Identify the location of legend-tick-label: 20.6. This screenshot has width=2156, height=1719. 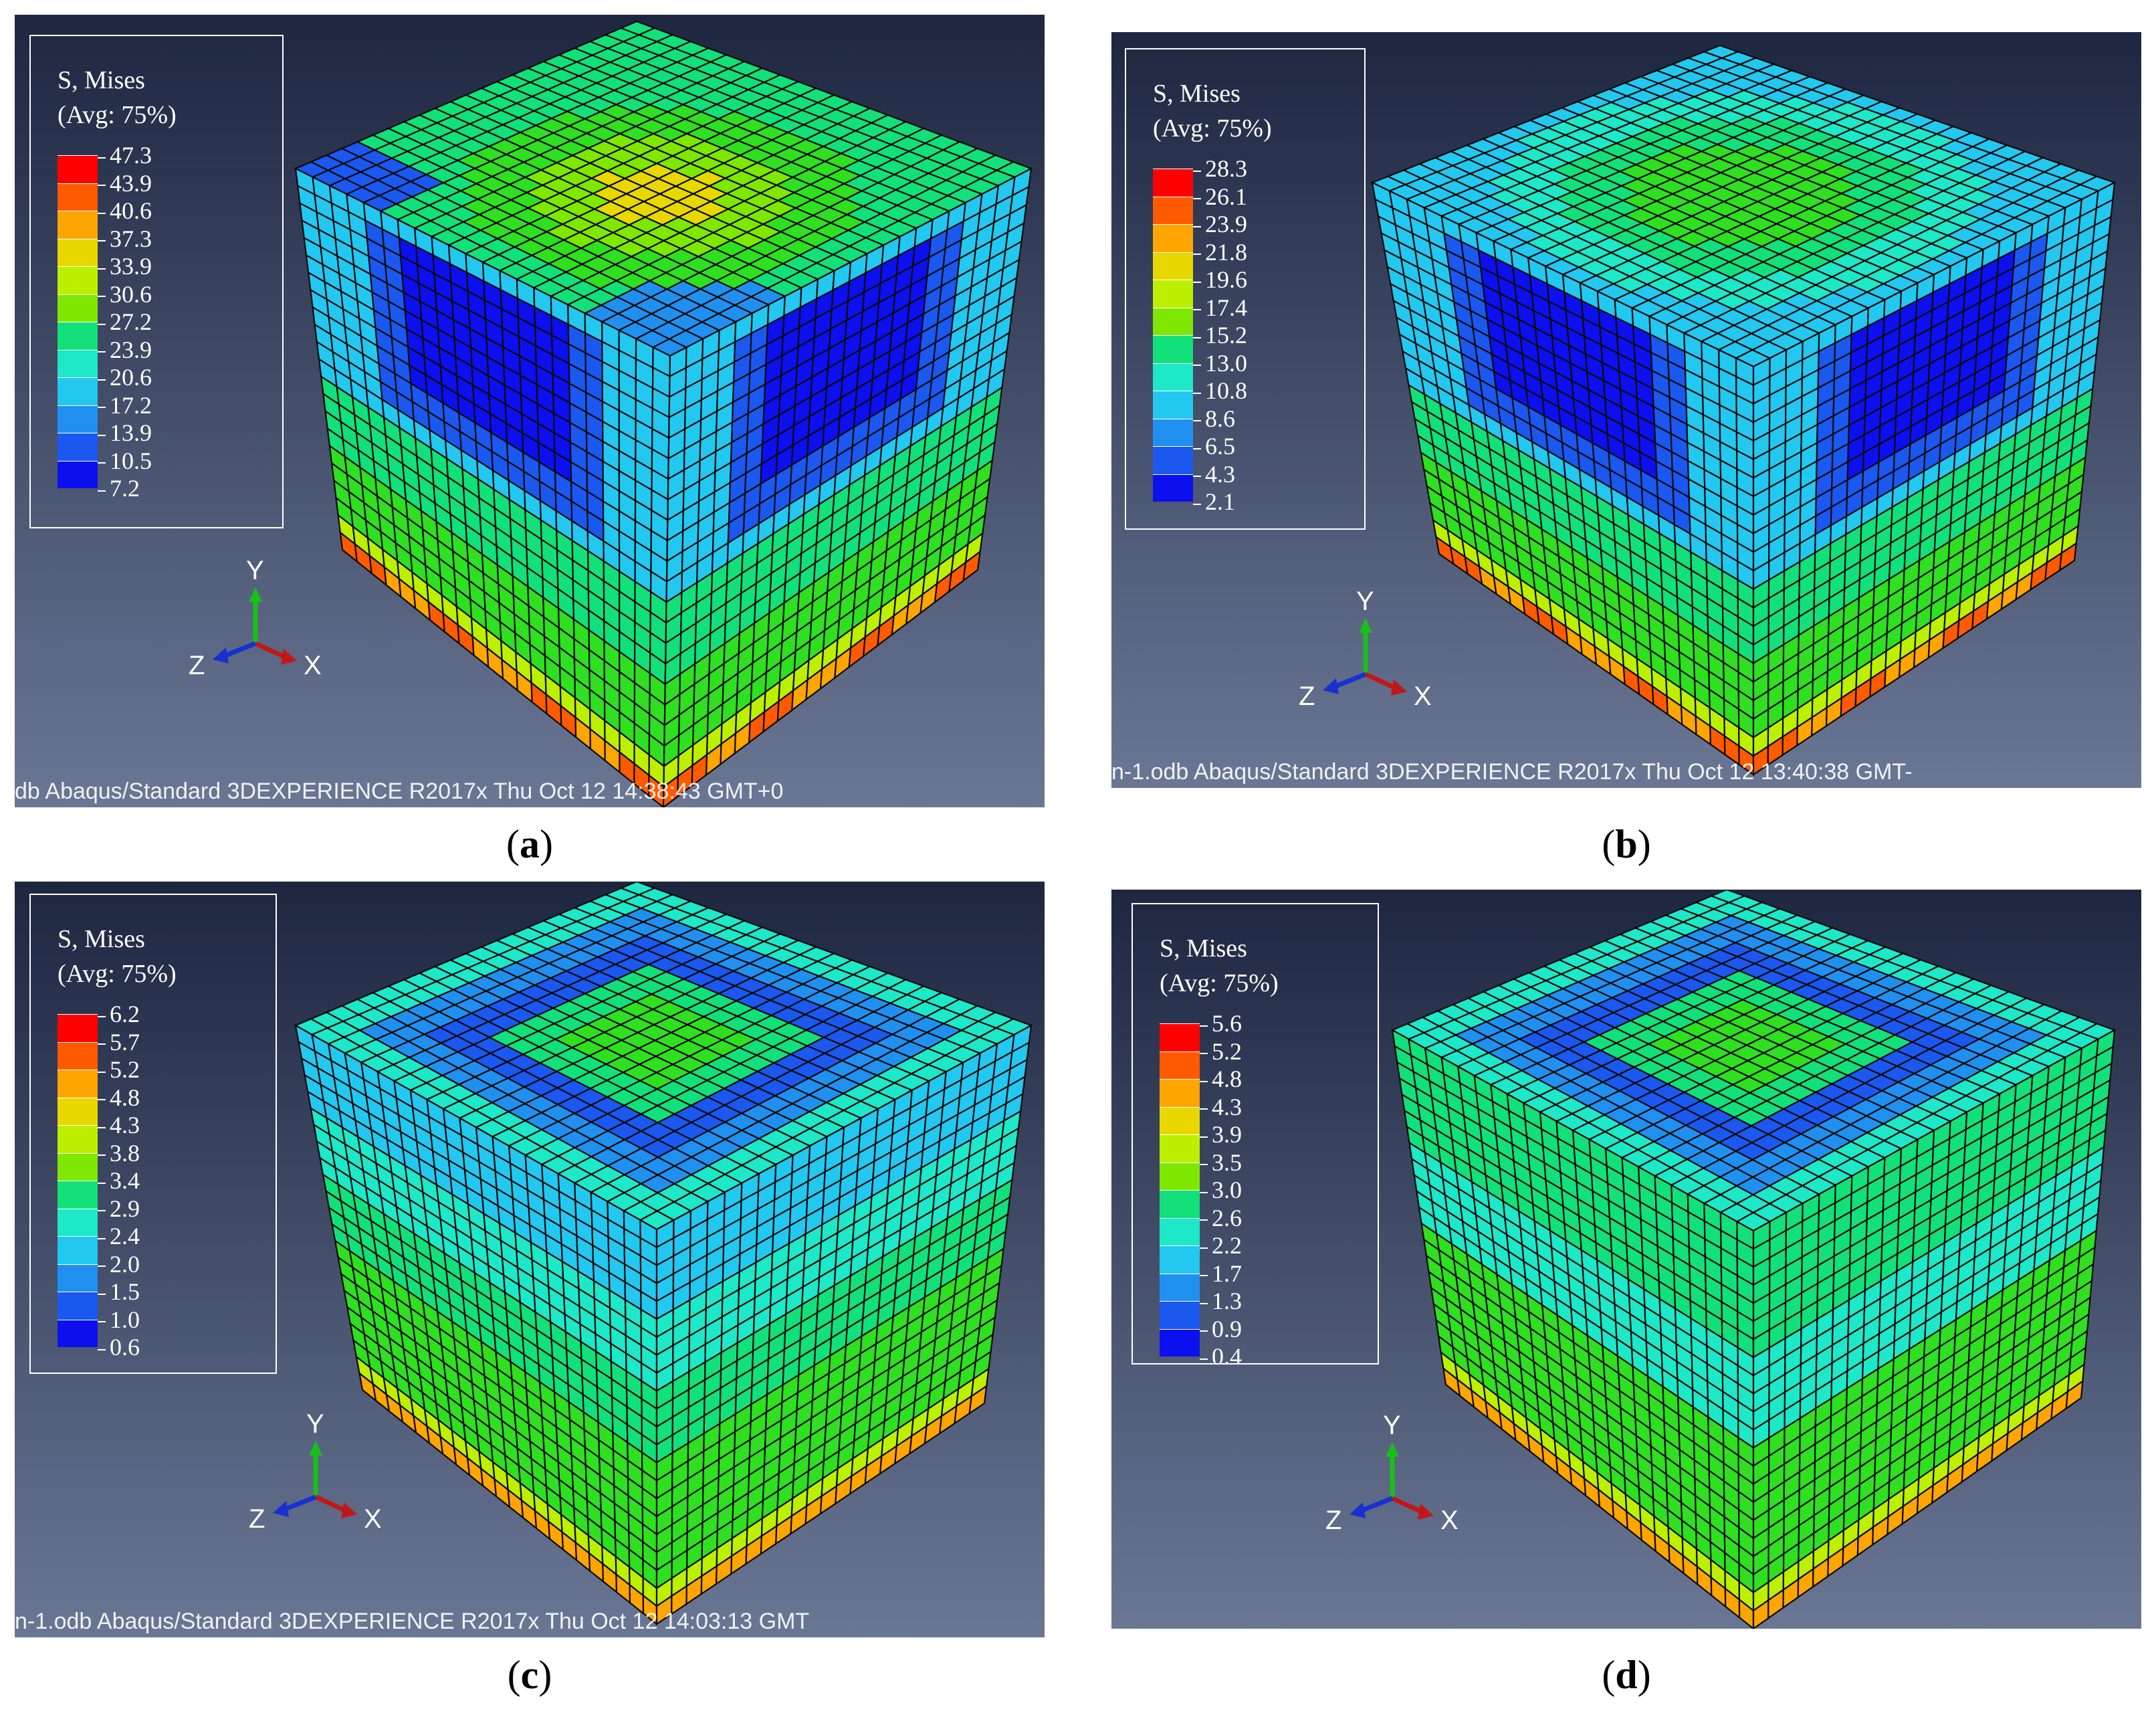
(125, 377).